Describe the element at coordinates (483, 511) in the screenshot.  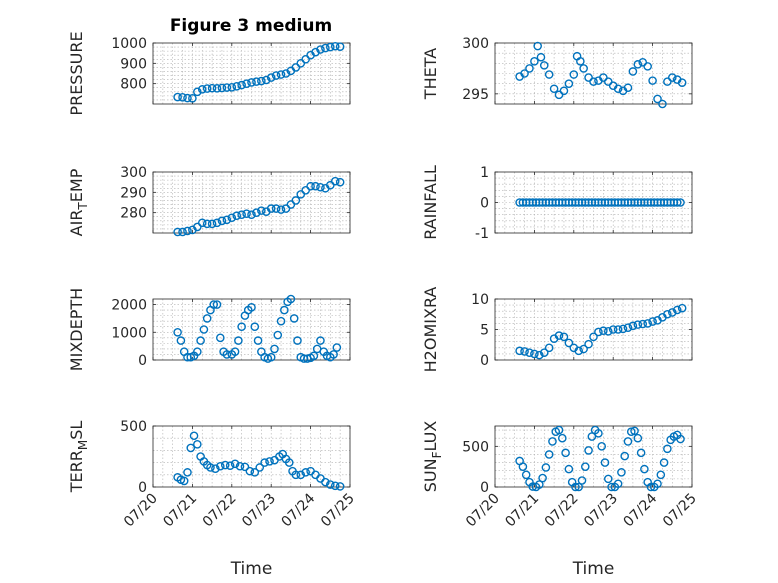
I see `x-tick-label: 07/20` at that location.